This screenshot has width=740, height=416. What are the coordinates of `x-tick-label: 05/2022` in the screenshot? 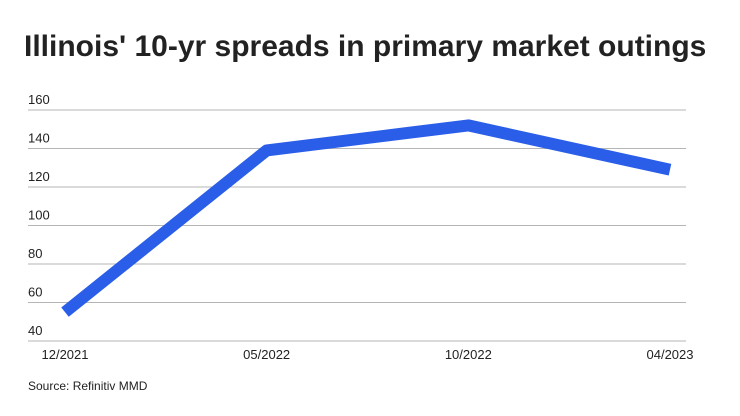 It's located at (266, 354).